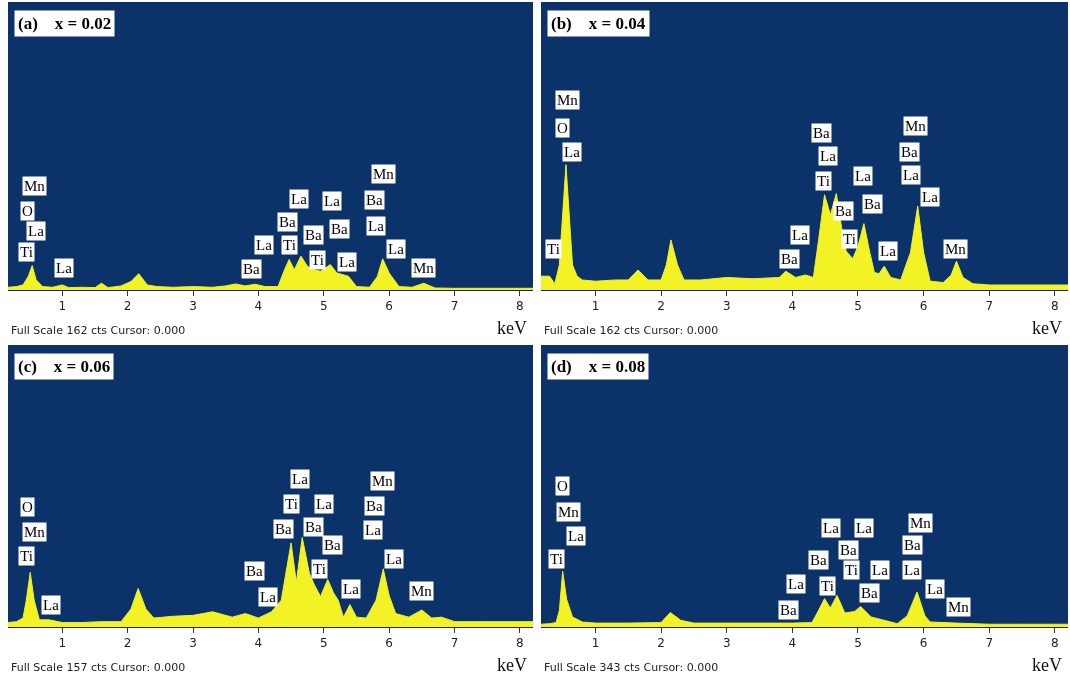 Image resolution: width=1070 pixels, height=680 pixels. Describe the element at coordinates (65, 23) in the screenshot. I see `chart-title: (a) x = 0.02` at that location.